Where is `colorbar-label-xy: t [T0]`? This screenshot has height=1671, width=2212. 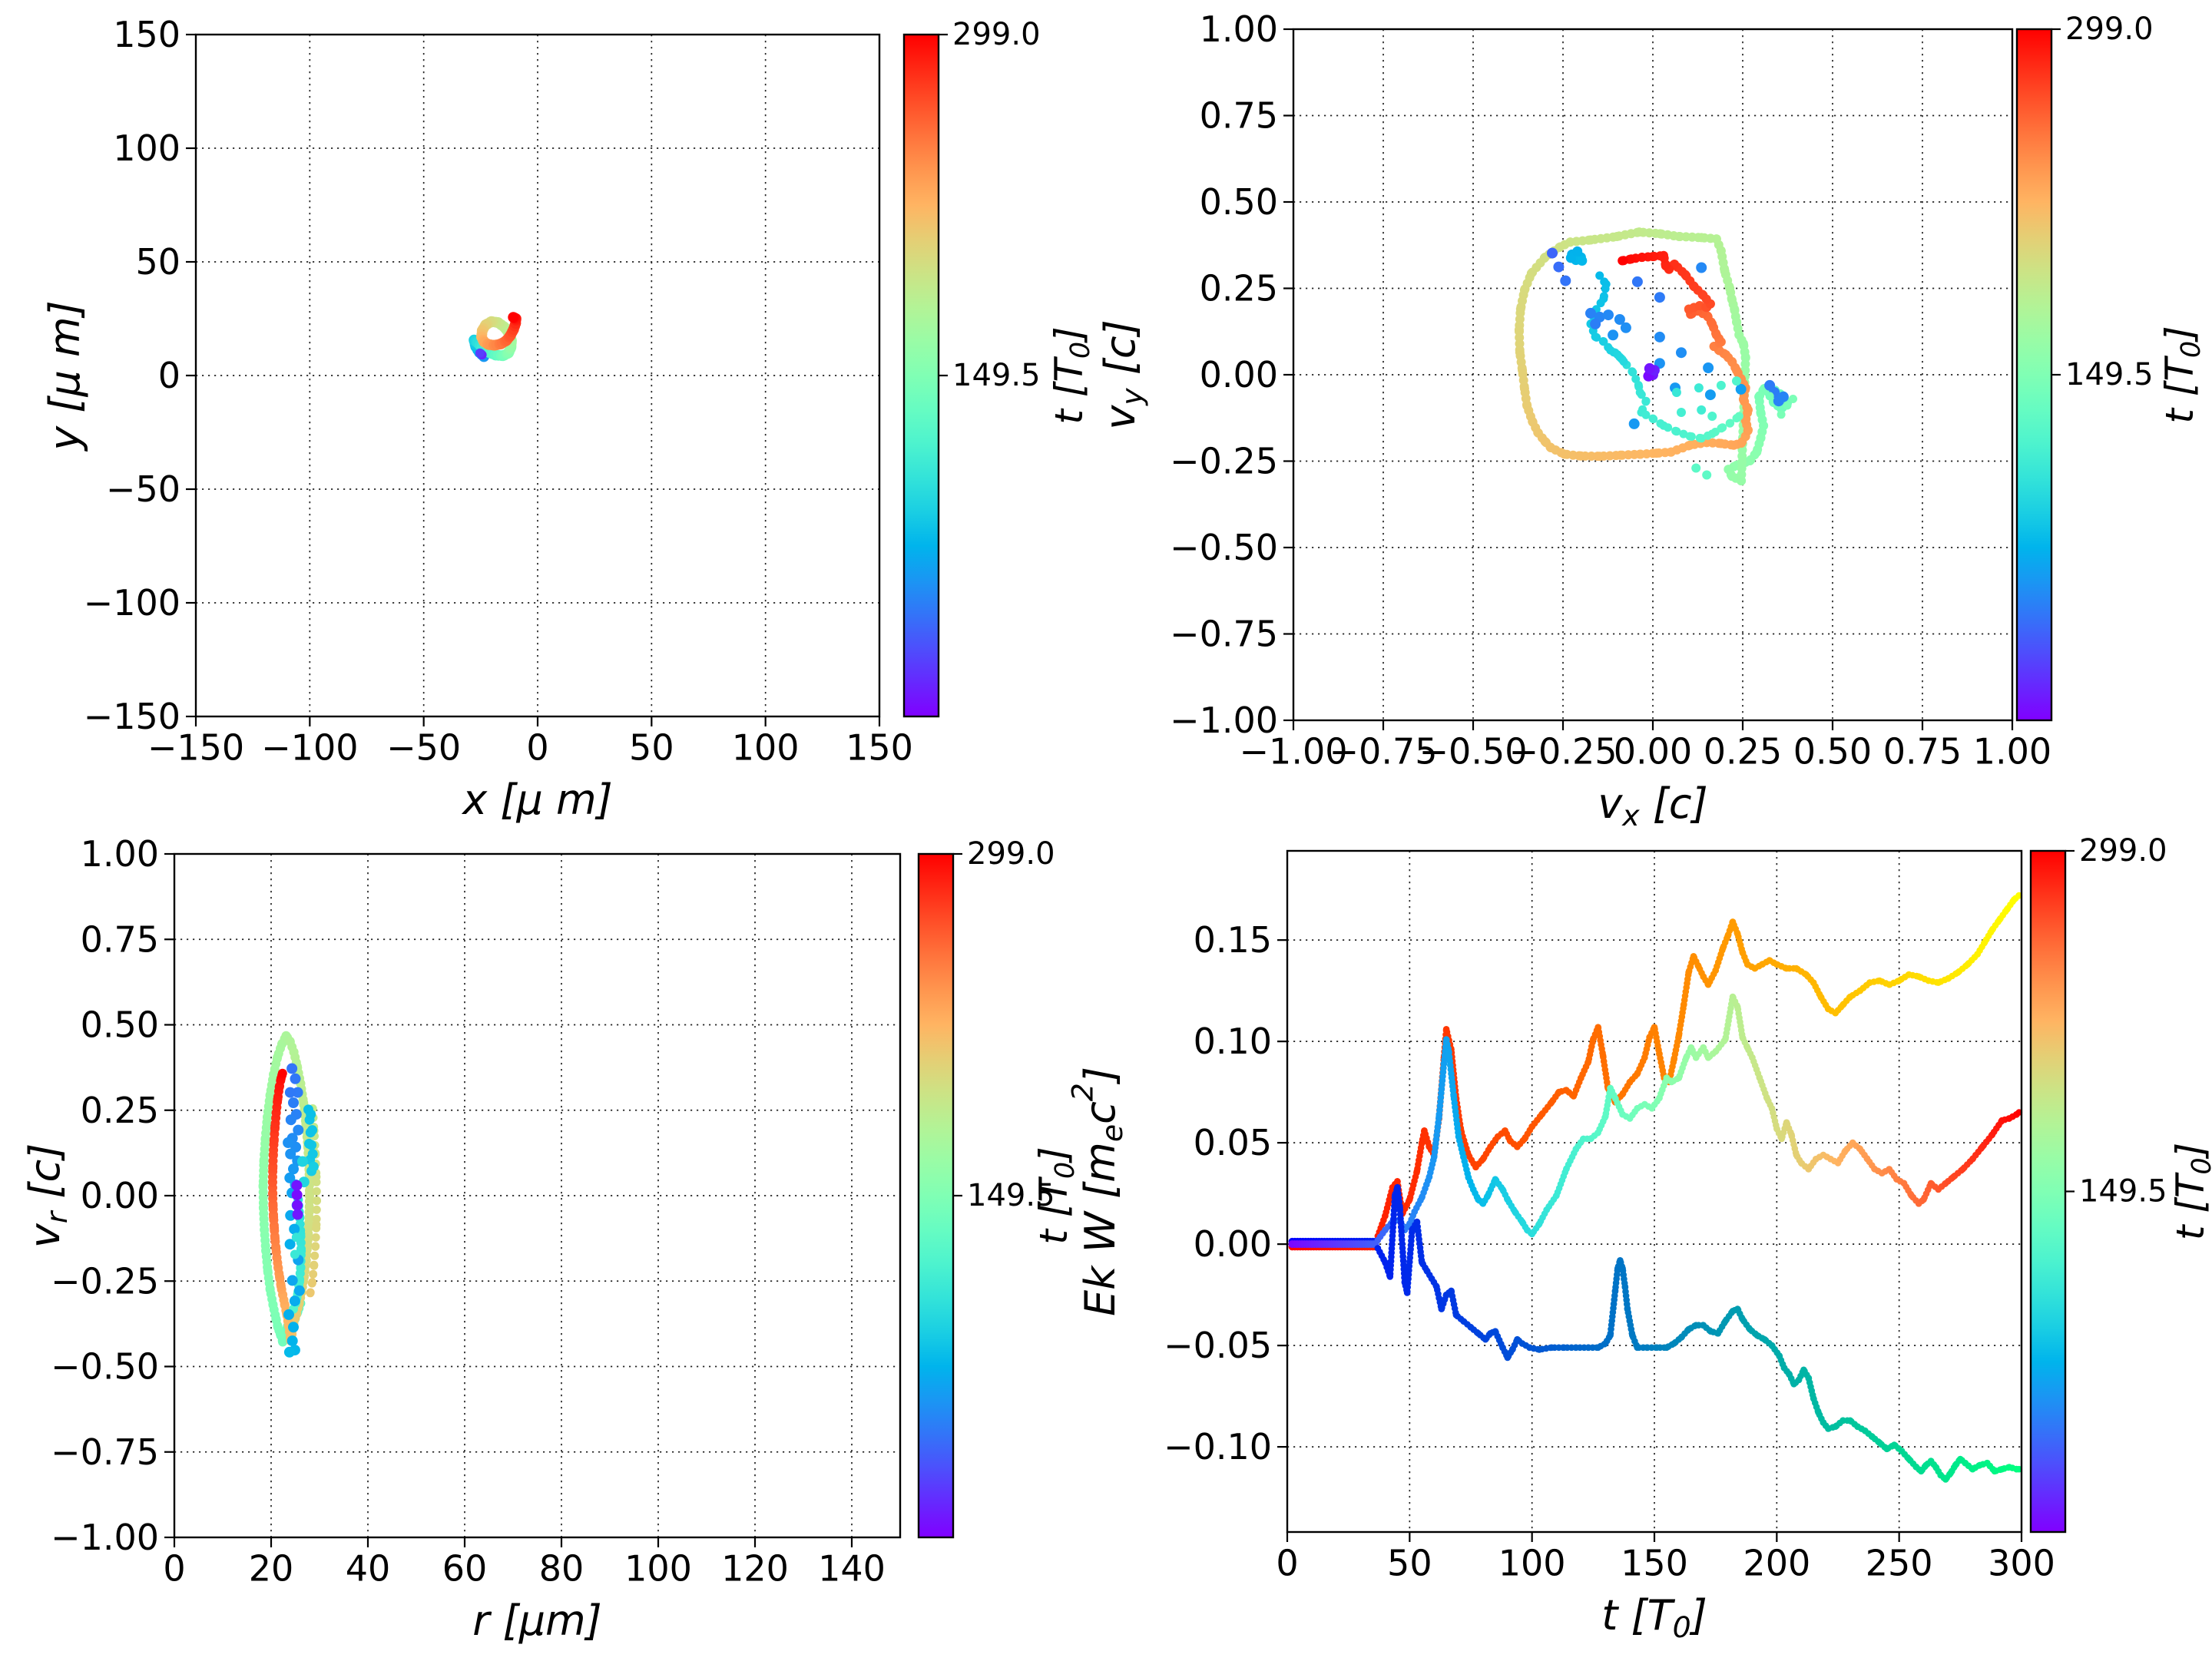 colorbar-label-xy: t [T0] is located at coordinates (1072, 375).